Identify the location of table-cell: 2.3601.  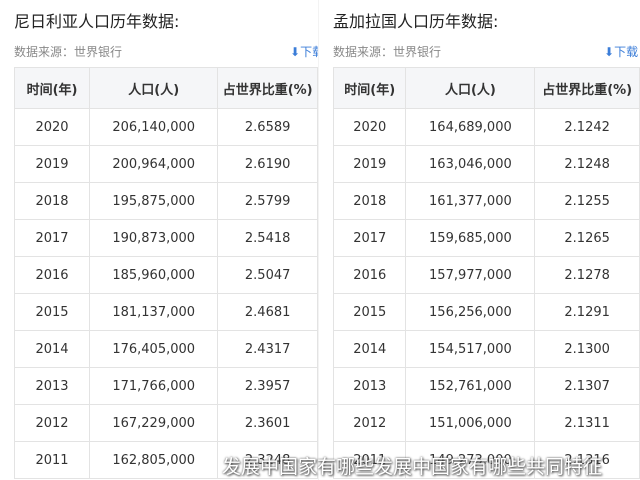
(267, 423).